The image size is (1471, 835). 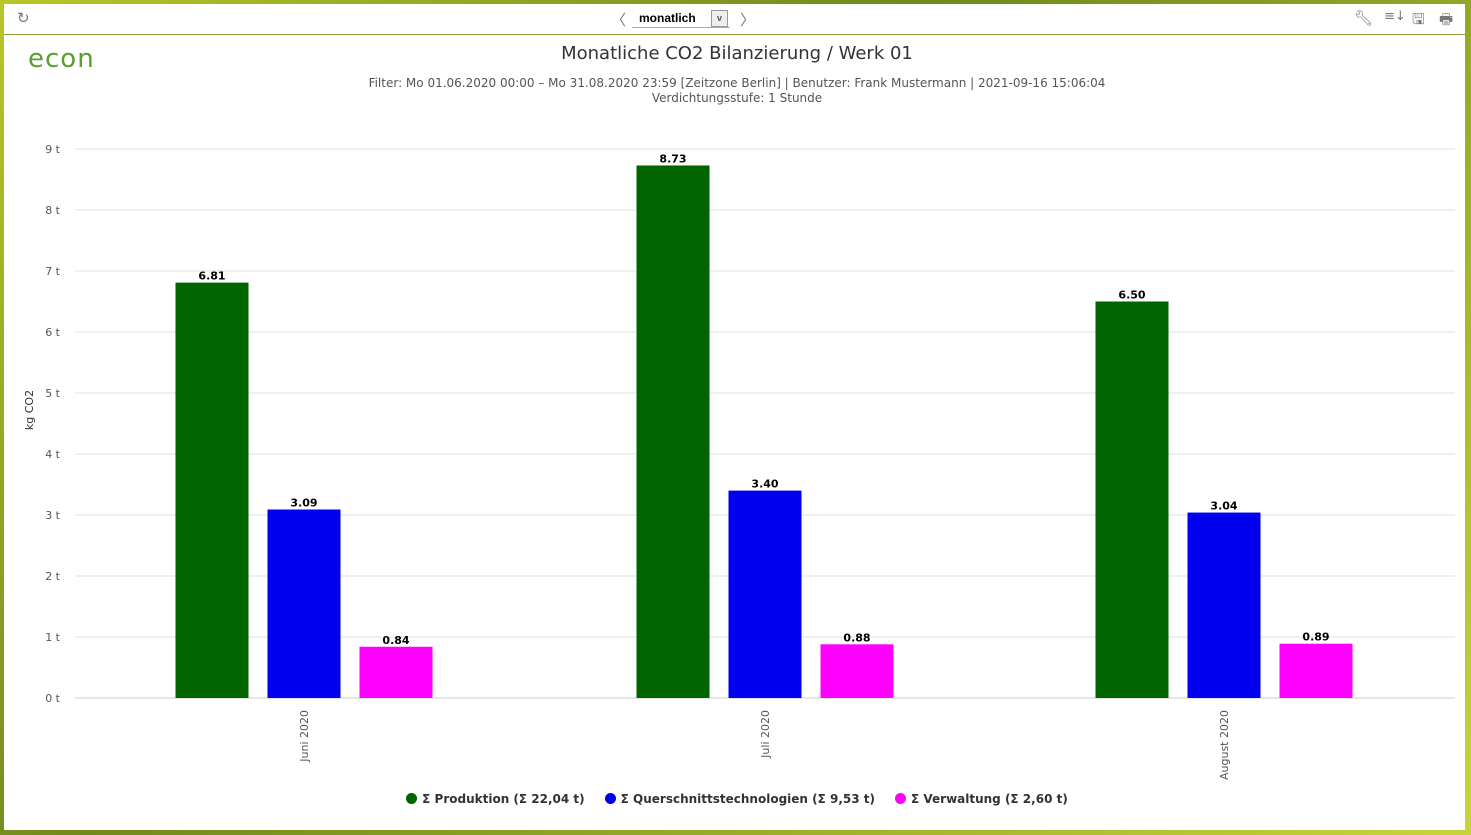 What do you see at coordinates (52, 149) in the screenshot?
I see `y-tick-label: 9 t` at bounding box center [52, 149].